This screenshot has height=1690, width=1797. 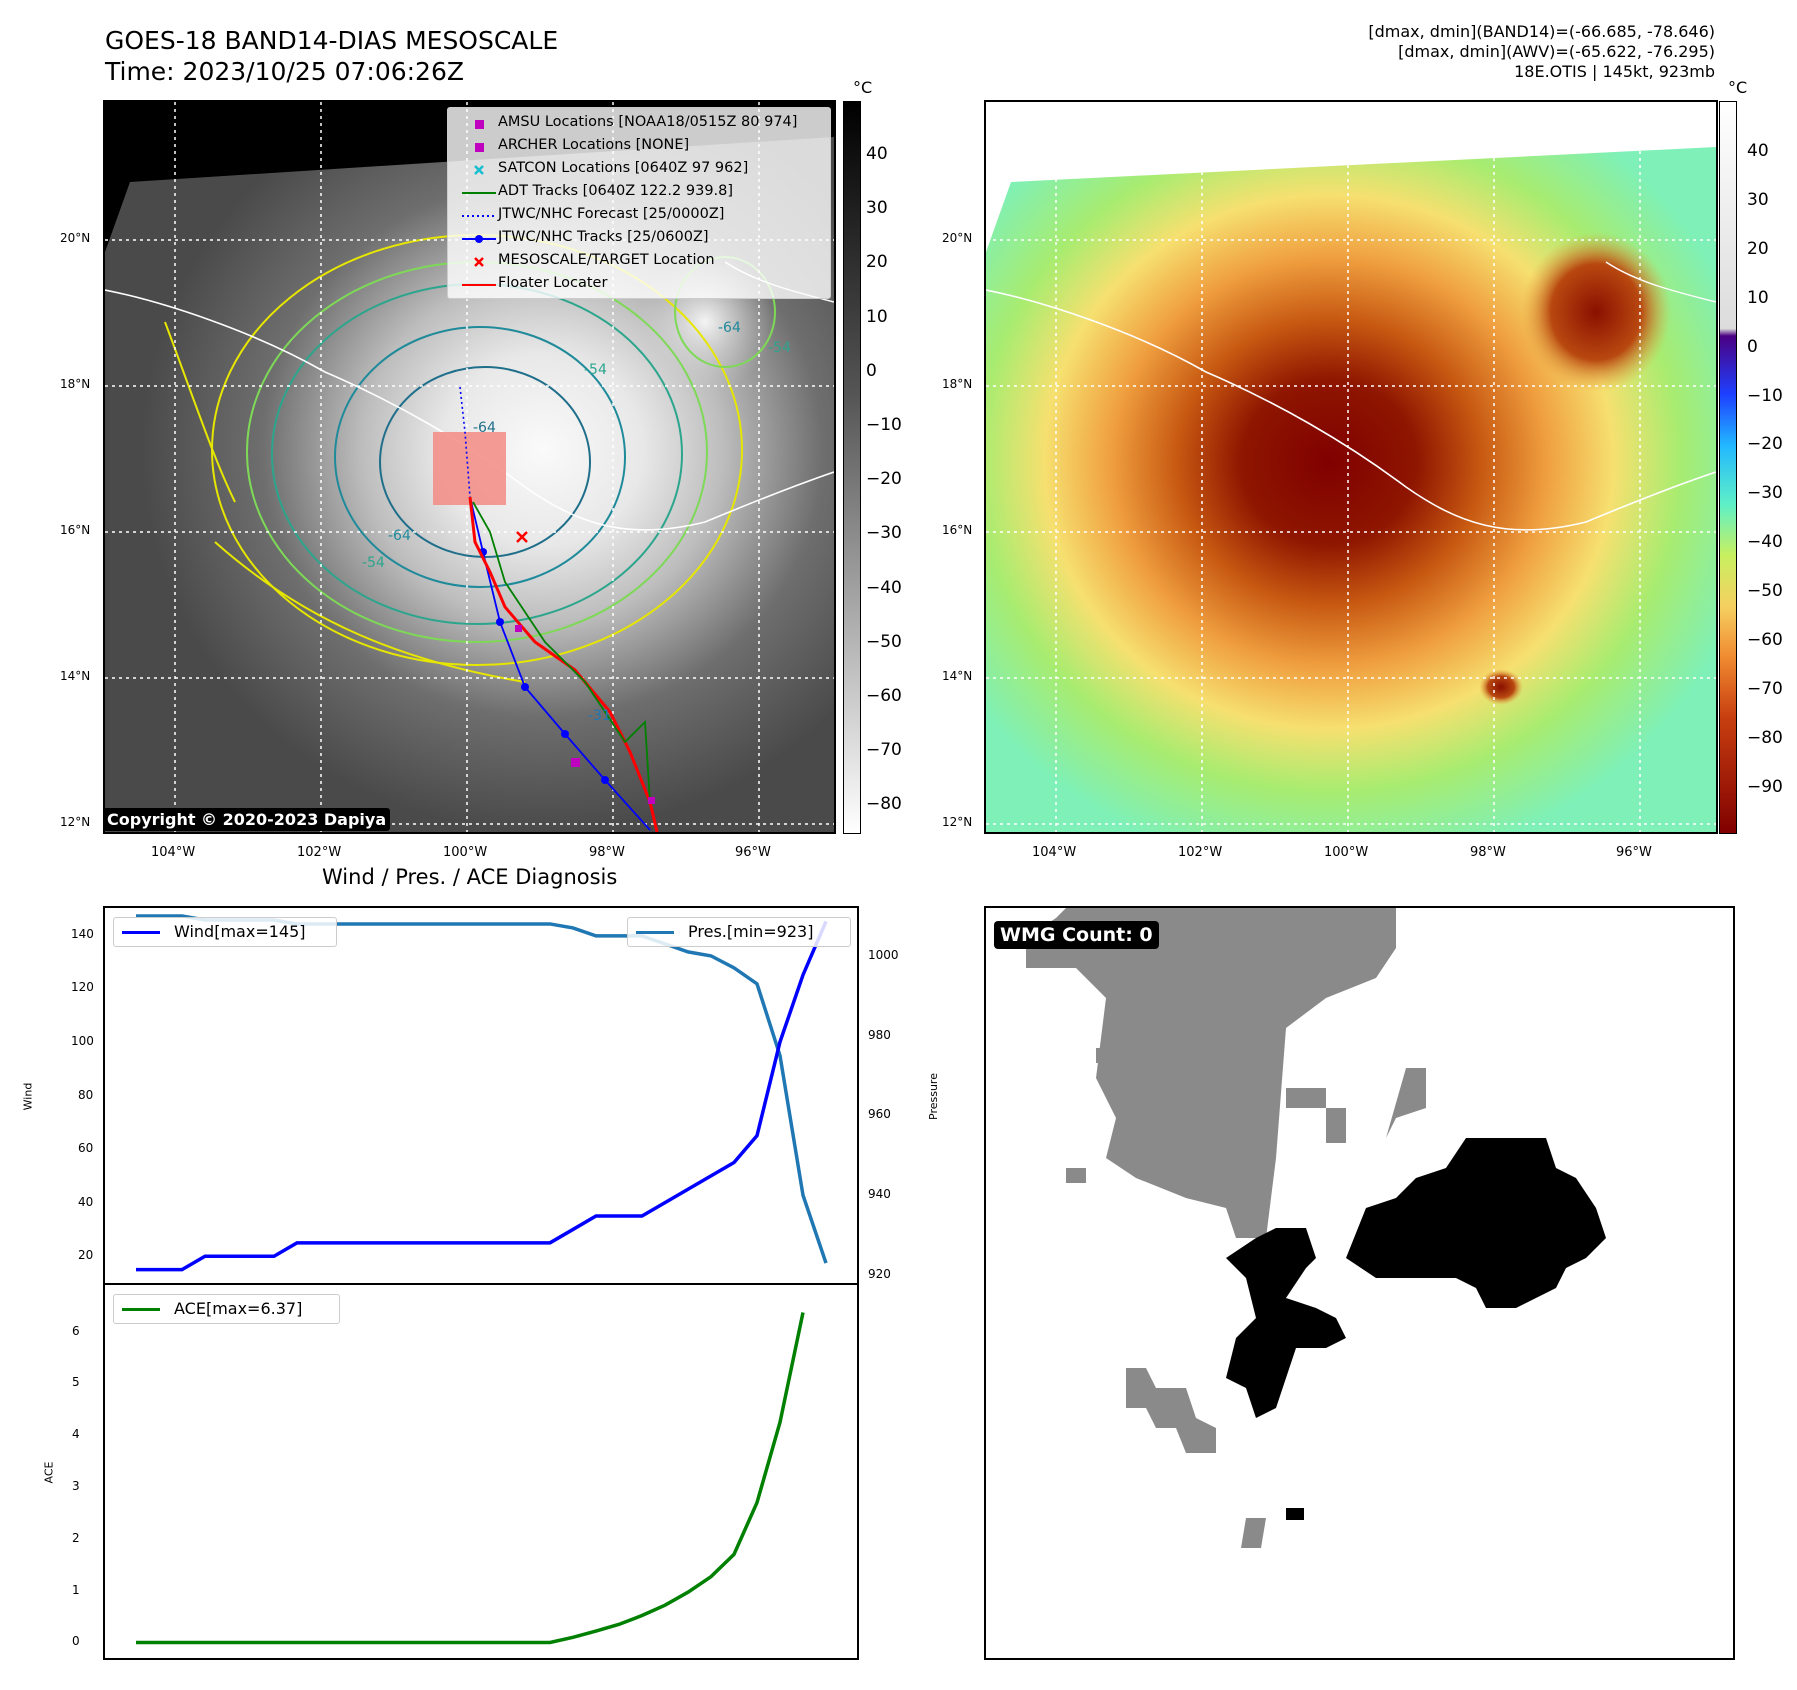 I want to click on lat-label: 16°N, so click(x=957, y=530).